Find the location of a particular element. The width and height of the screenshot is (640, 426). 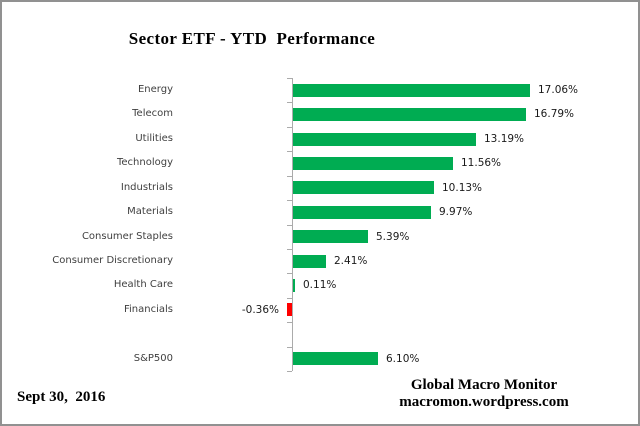

value-label-industrials: 10.13% is located at coordinates (462, 187).